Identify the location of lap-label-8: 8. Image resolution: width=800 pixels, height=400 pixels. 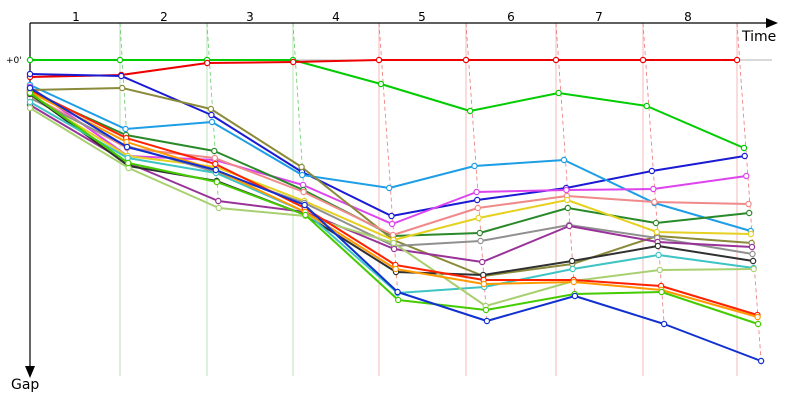
(688, 17).